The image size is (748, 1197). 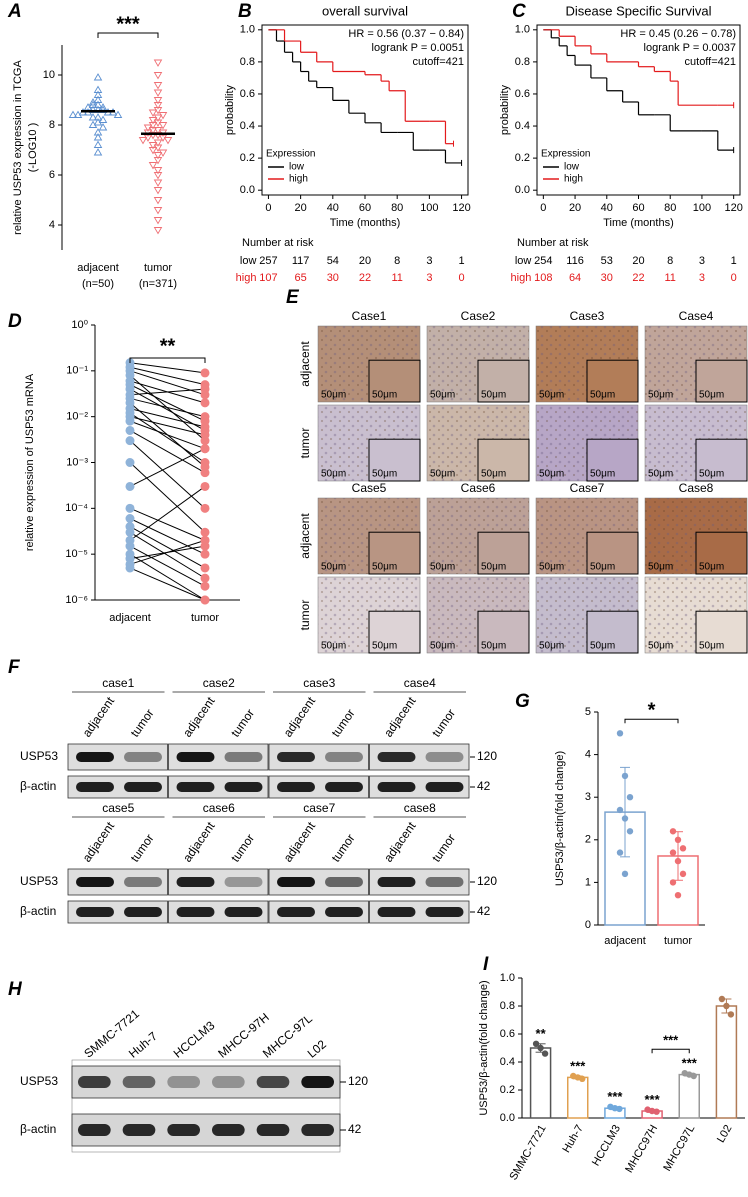 I want to click on risk-count: 30, so click(x=607, y=278).